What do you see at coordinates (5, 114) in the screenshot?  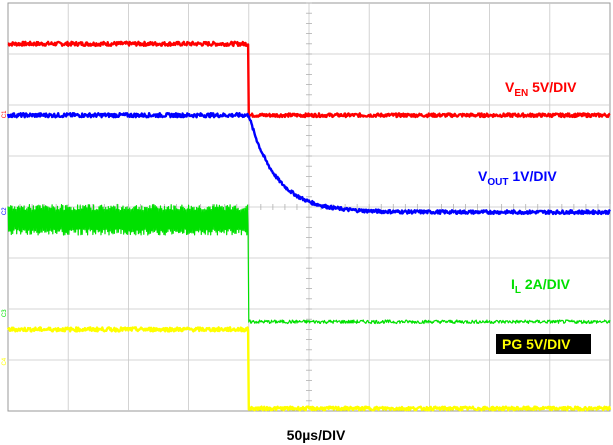 I see `channel-marker-c1: C1` at bounding box center [5, 114].